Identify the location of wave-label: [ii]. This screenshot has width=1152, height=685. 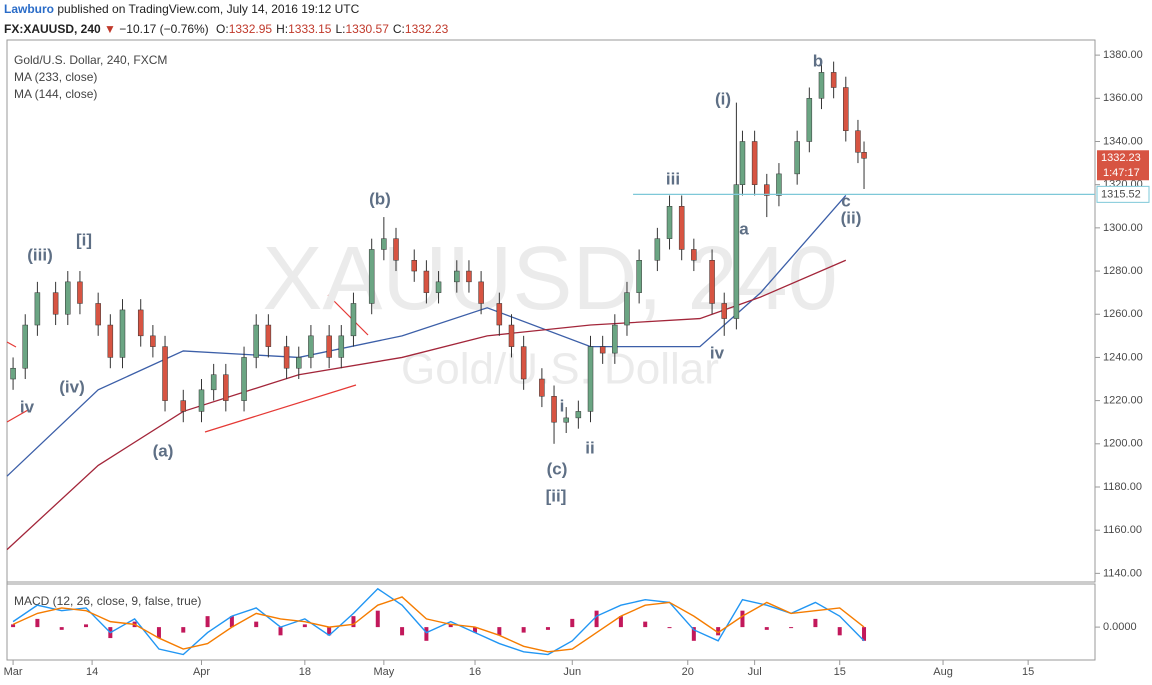
(556, 495).